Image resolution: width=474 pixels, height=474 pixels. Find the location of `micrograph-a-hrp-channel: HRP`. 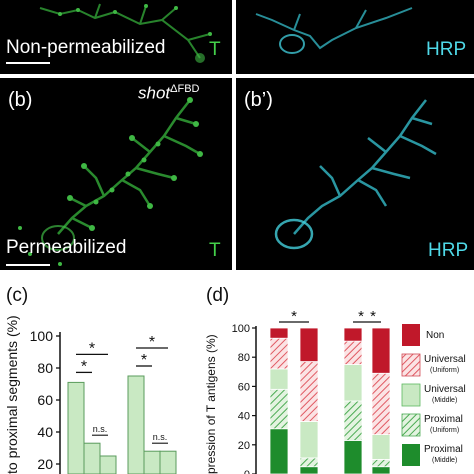

micrograph-a-hrp-channel: HRP is located at coordinates (355, 37).